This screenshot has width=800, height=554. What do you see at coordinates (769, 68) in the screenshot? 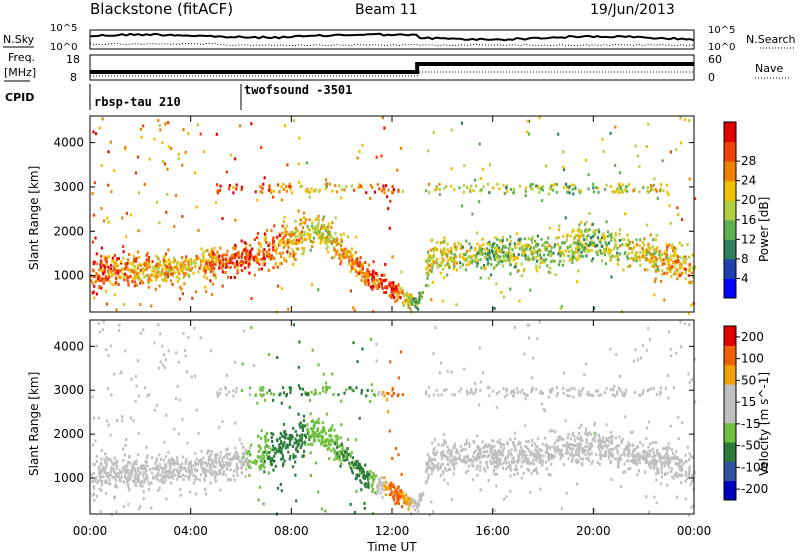
I see `nave-label: Nave` at bounding box center [769, 68].